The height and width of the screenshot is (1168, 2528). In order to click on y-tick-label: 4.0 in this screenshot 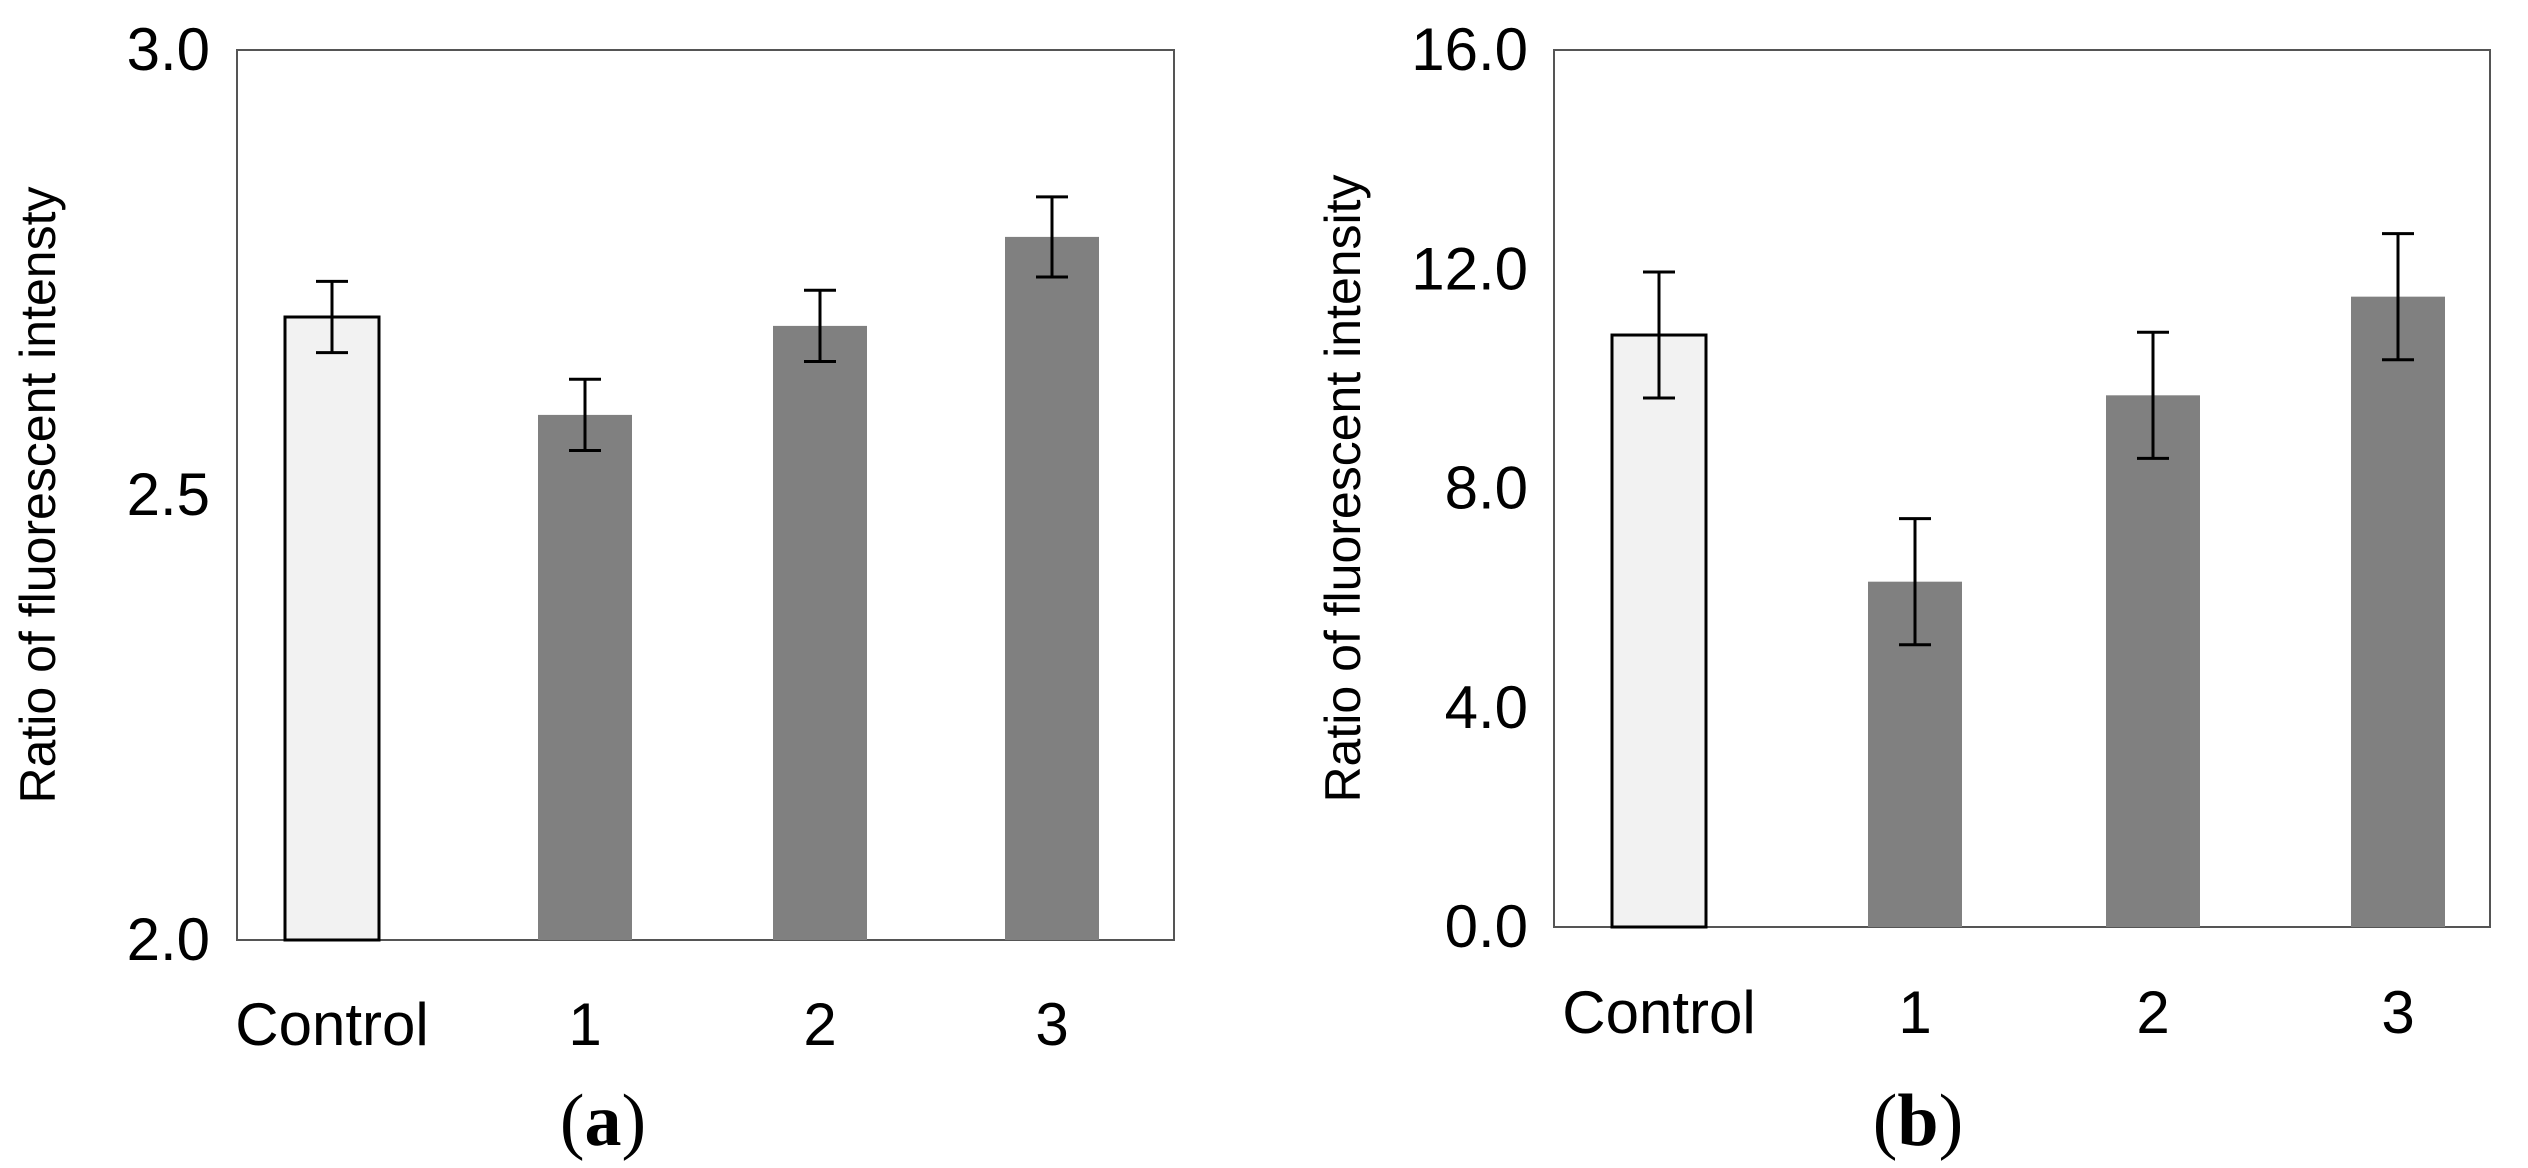, I will do `click(1486, 707)`.